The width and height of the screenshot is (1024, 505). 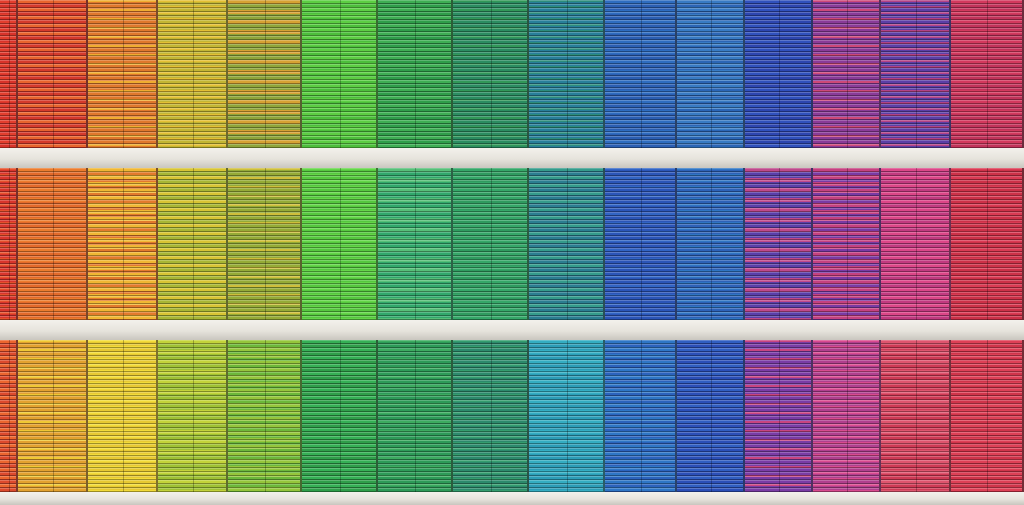 What do you see at coordinates (512, 498) in the screenshot?
I see `concrete-ledge-base` at bounding box center [512, 498].